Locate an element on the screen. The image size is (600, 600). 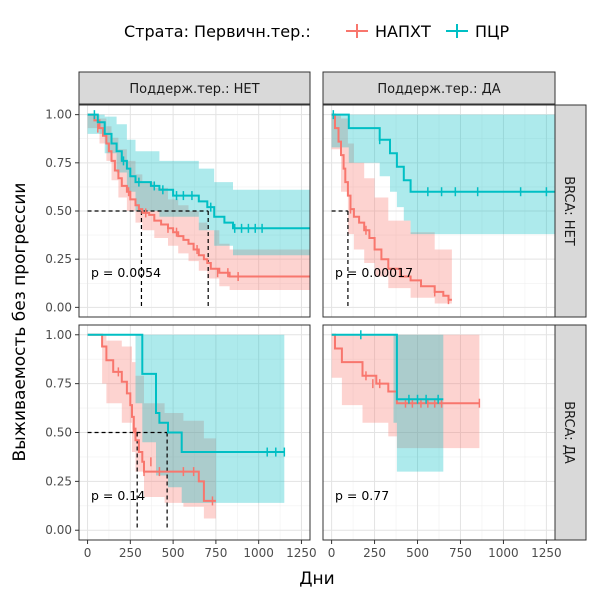
legend-label-napxt: НАПХТ is located at coordinates (403, 31).